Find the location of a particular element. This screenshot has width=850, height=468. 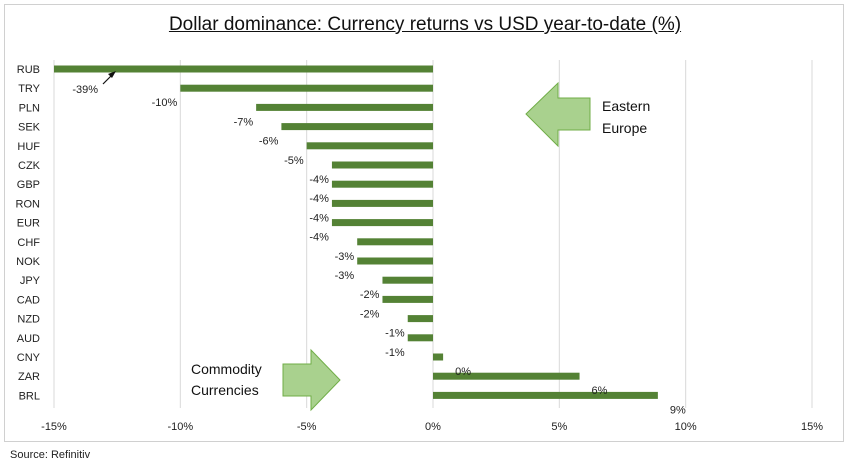

x-tick-label: 5% is located at coordinates (559, 427).